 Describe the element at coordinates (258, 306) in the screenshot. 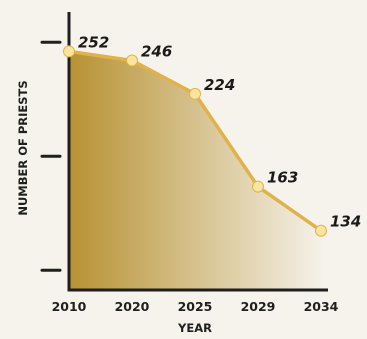

I see `x-tick-label: 2029` at that location.